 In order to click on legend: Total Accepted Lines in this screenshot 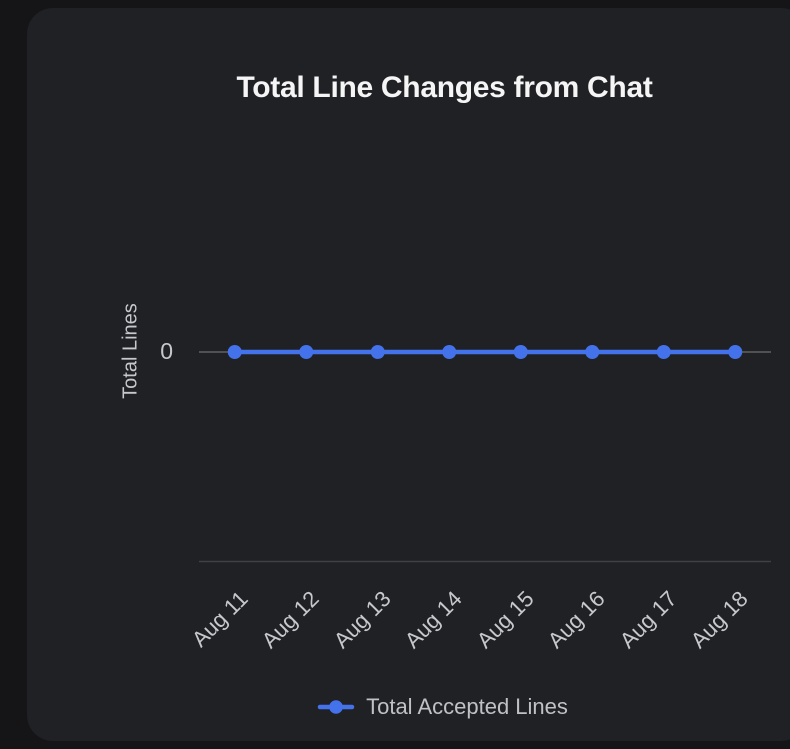, I will do `click(425, 707)`.